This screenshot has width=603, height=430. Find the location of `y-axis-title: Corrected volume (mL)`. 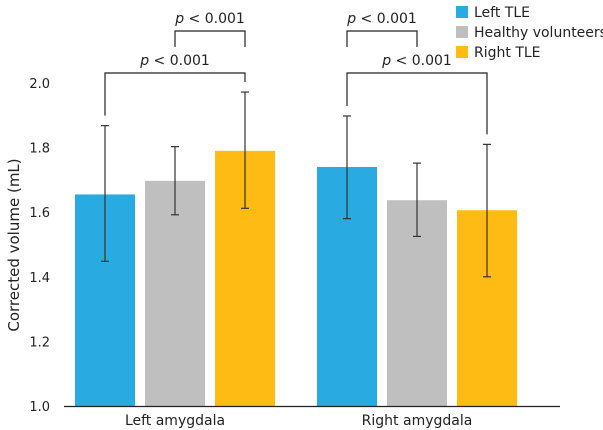

y-axis-title: Corrected volume (mL) is located at coordinates (14, 244).